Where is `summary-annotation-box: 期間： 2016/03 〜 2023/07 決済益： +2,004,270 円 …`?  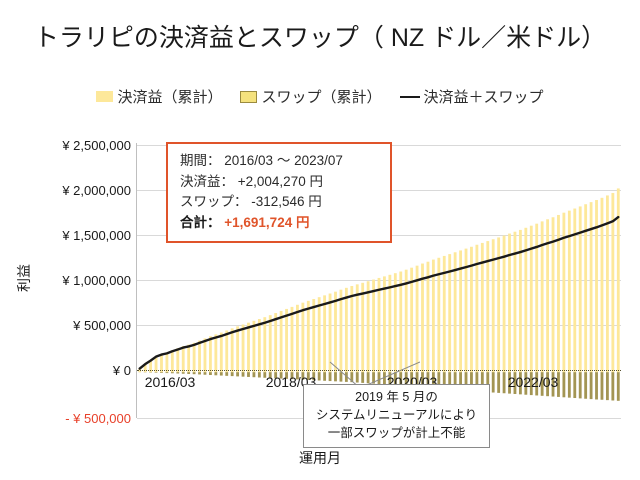
summary-annotation-box: 期間： 2016/03 〜 2023/07 決済益： +2,004,270 円 … is located at coordinates (279, 193).